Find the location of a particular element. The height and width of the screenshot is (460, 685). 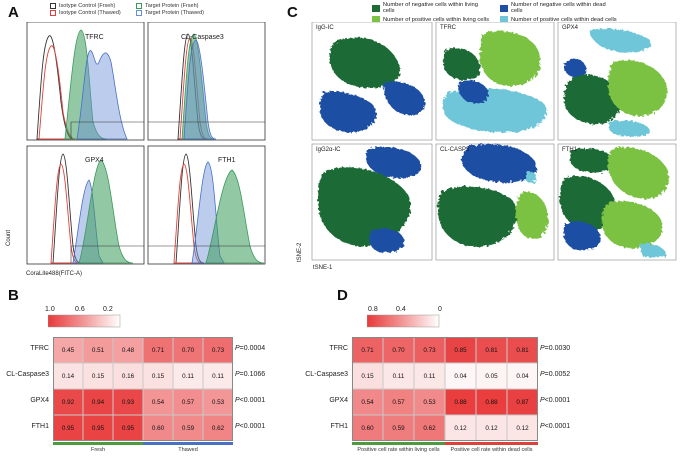

heatmap-p-value: P=0.0004 is located at coordinates (250, 348).